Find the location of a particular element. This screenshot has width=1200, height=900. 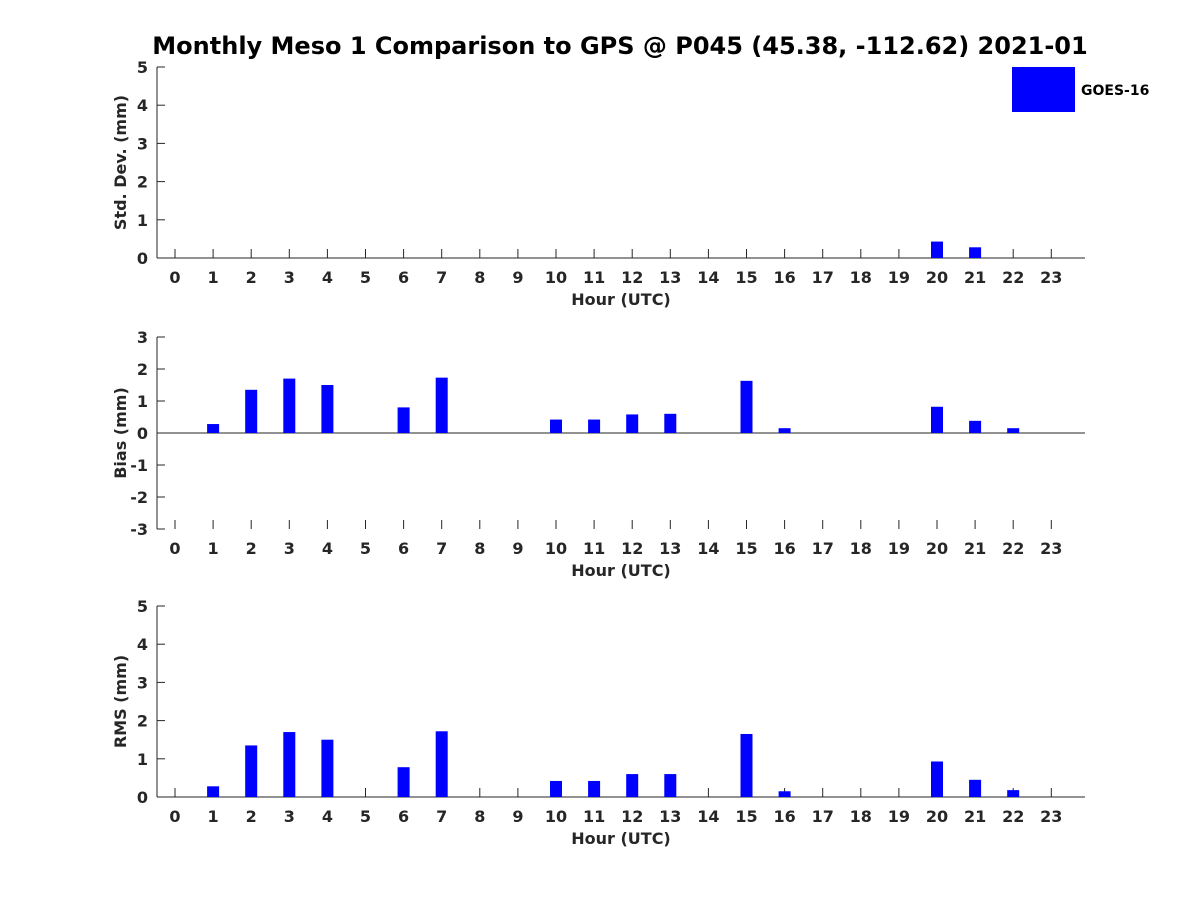

x-tick-label-std: 18 is located at coordinates (861, 277).